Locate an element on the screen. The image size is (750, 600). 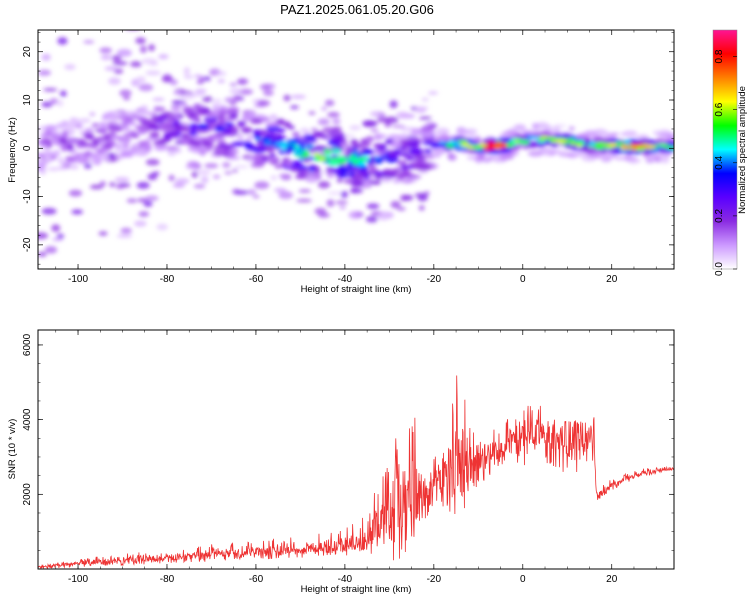
x-tick-label: -20 is located at coordinates (434, 279).